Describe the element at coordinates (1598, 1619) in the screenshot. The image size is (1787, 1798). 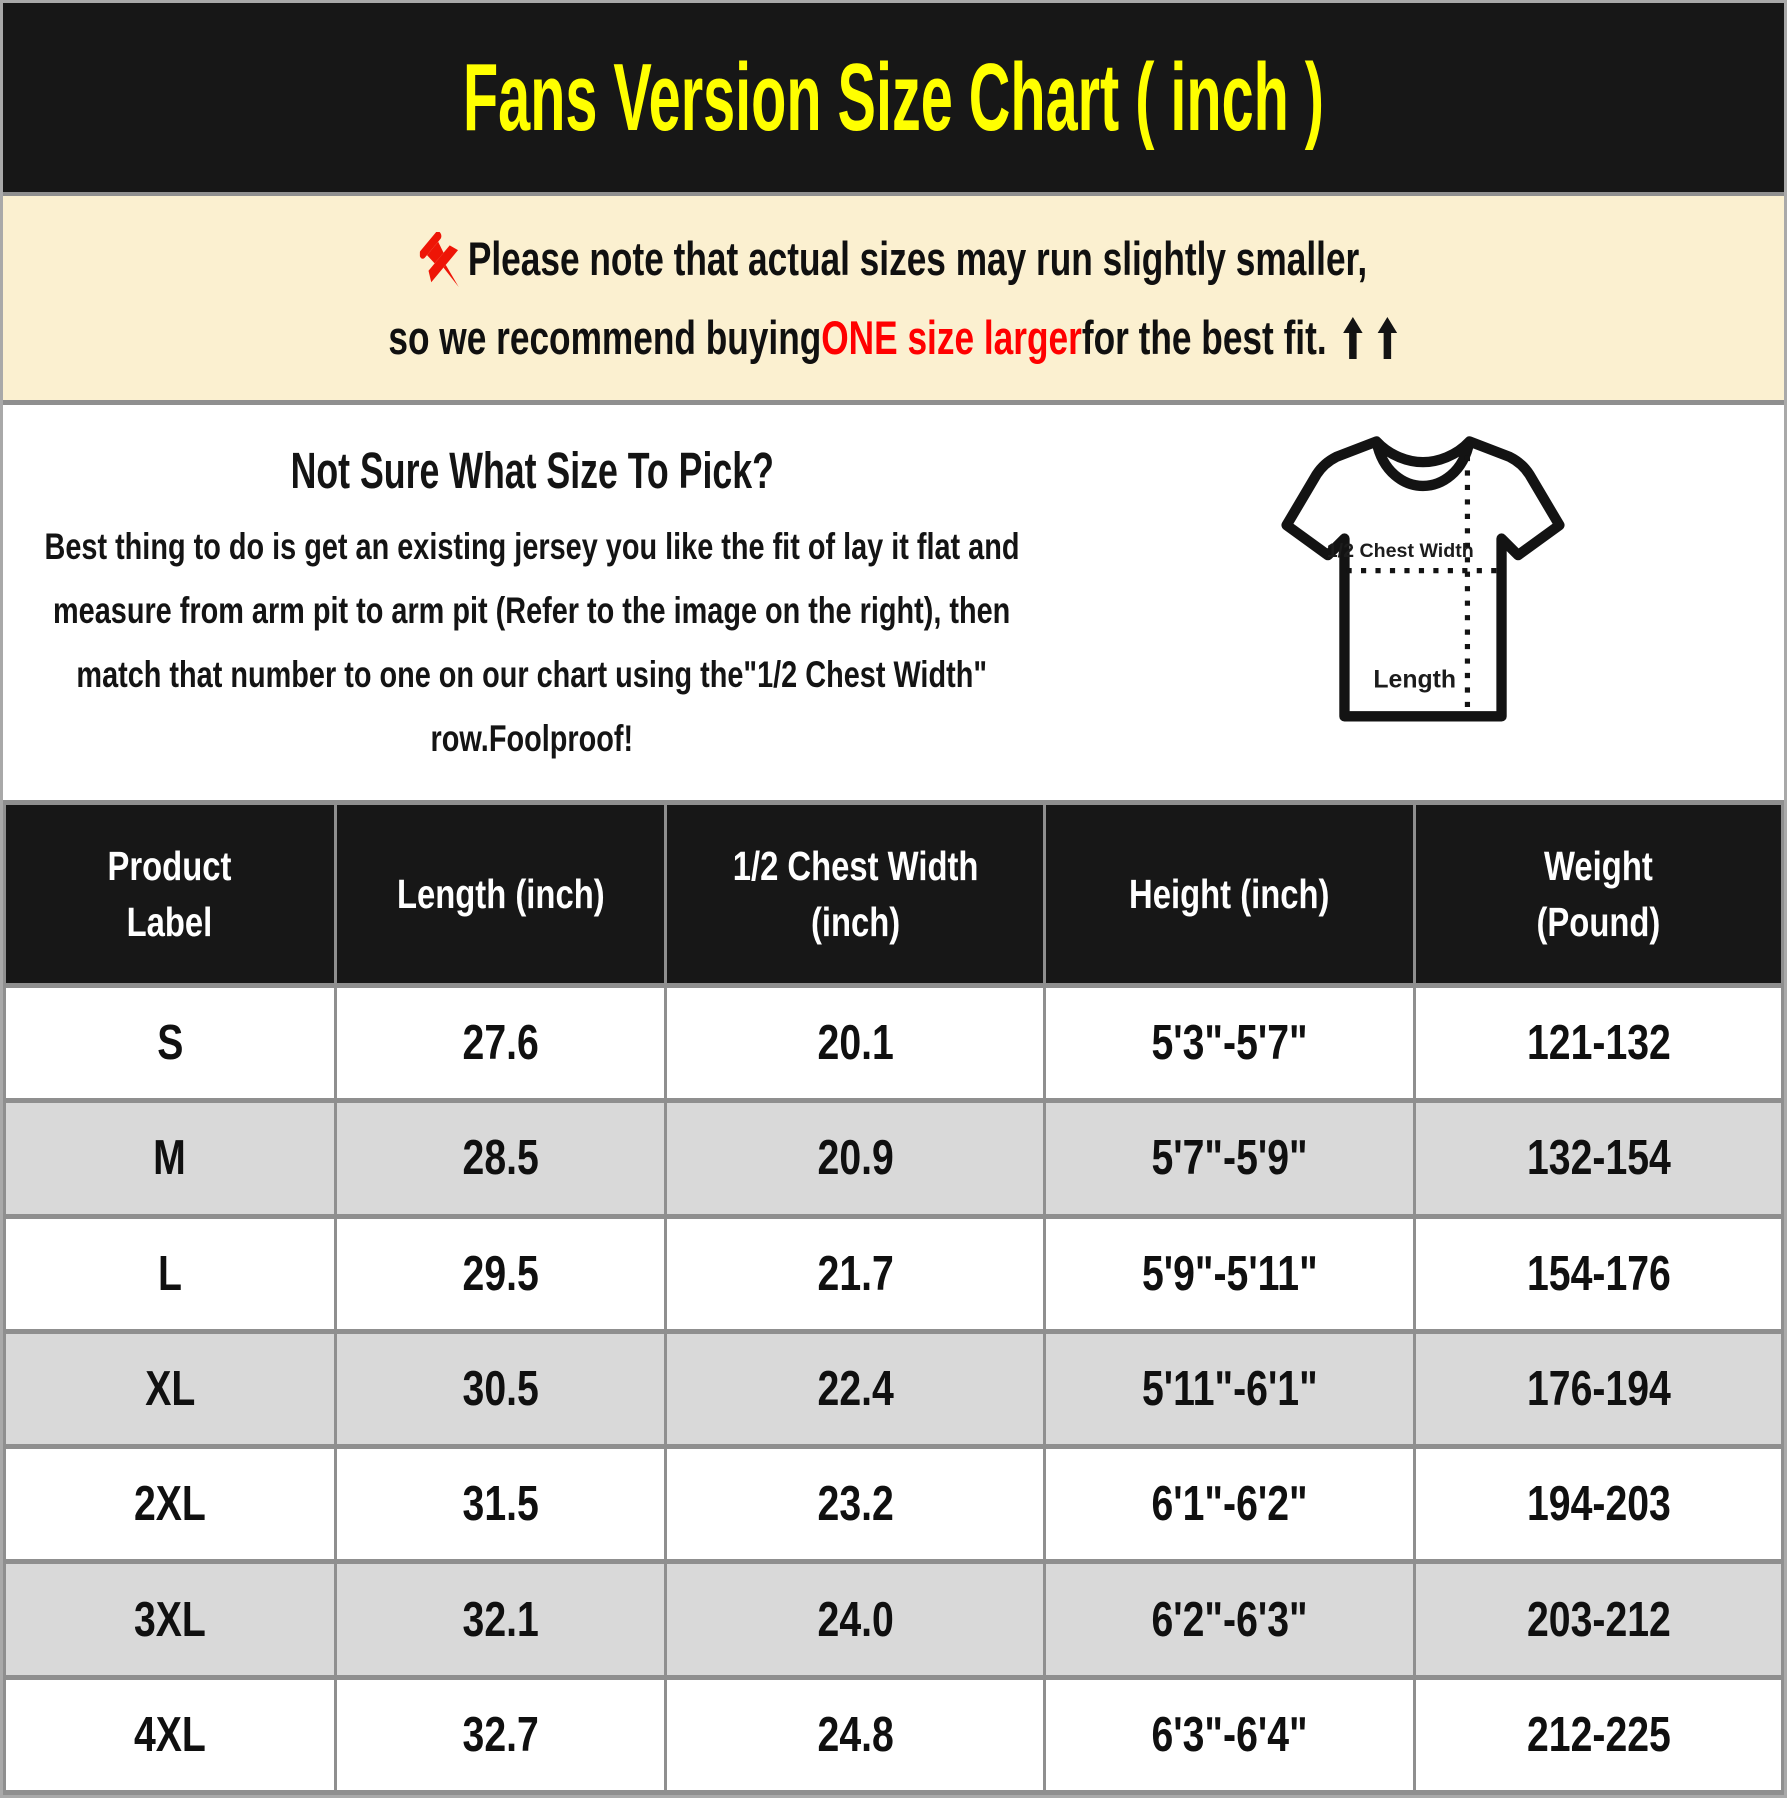
I see `cell-weight: 203-212` at that location.